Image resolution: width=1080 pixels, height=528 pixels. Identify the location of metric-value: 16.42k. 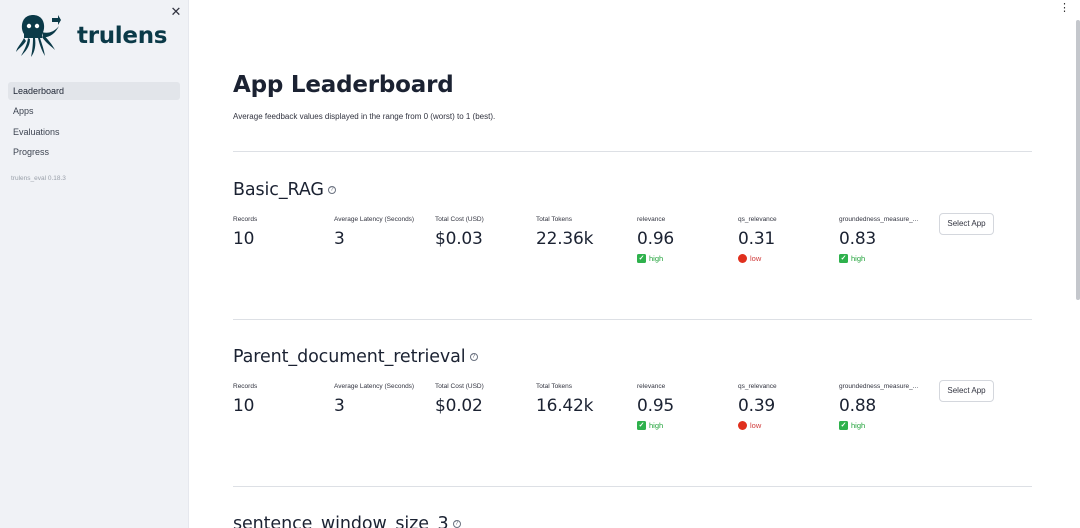
(565, 406).